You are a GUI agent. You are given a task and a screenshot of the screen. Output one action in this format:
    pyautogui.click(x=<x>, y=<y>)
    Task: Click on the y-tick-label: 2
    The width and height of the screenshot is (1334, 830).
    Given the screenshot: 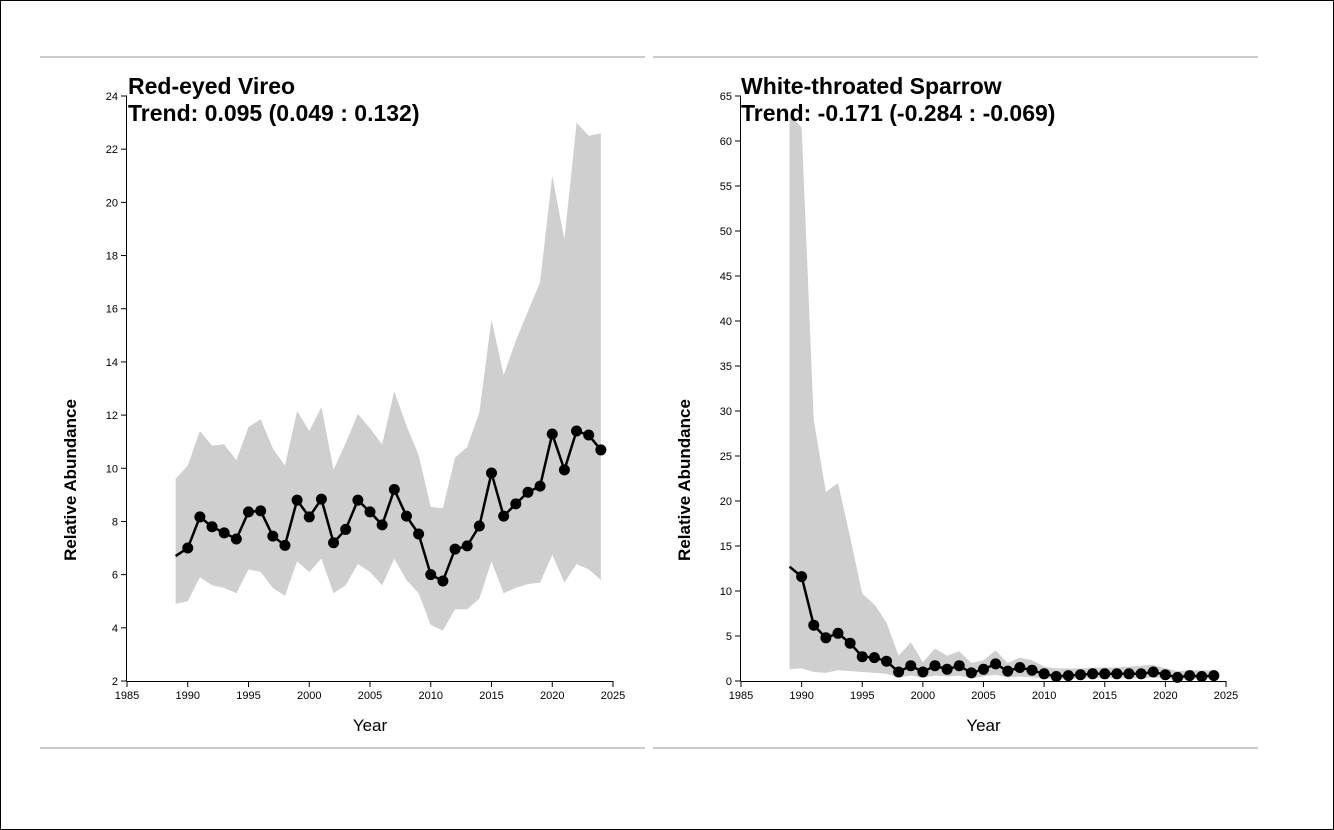 What is the action you would take?
    pyautogui.click(x=115, y=682)
    